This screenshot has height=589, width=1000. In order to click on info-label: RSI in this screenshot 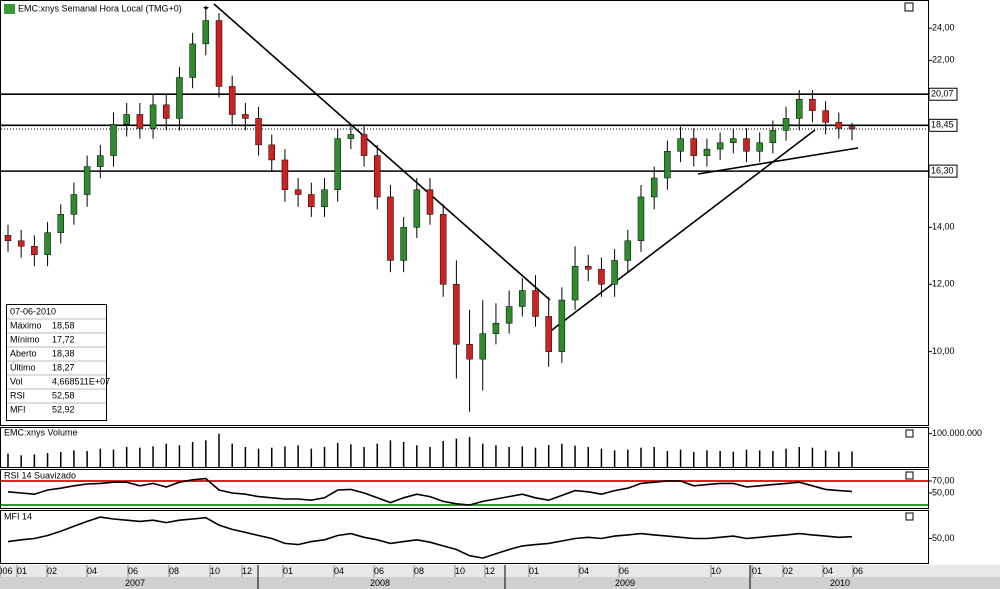, I will do `click(17, 395)`.